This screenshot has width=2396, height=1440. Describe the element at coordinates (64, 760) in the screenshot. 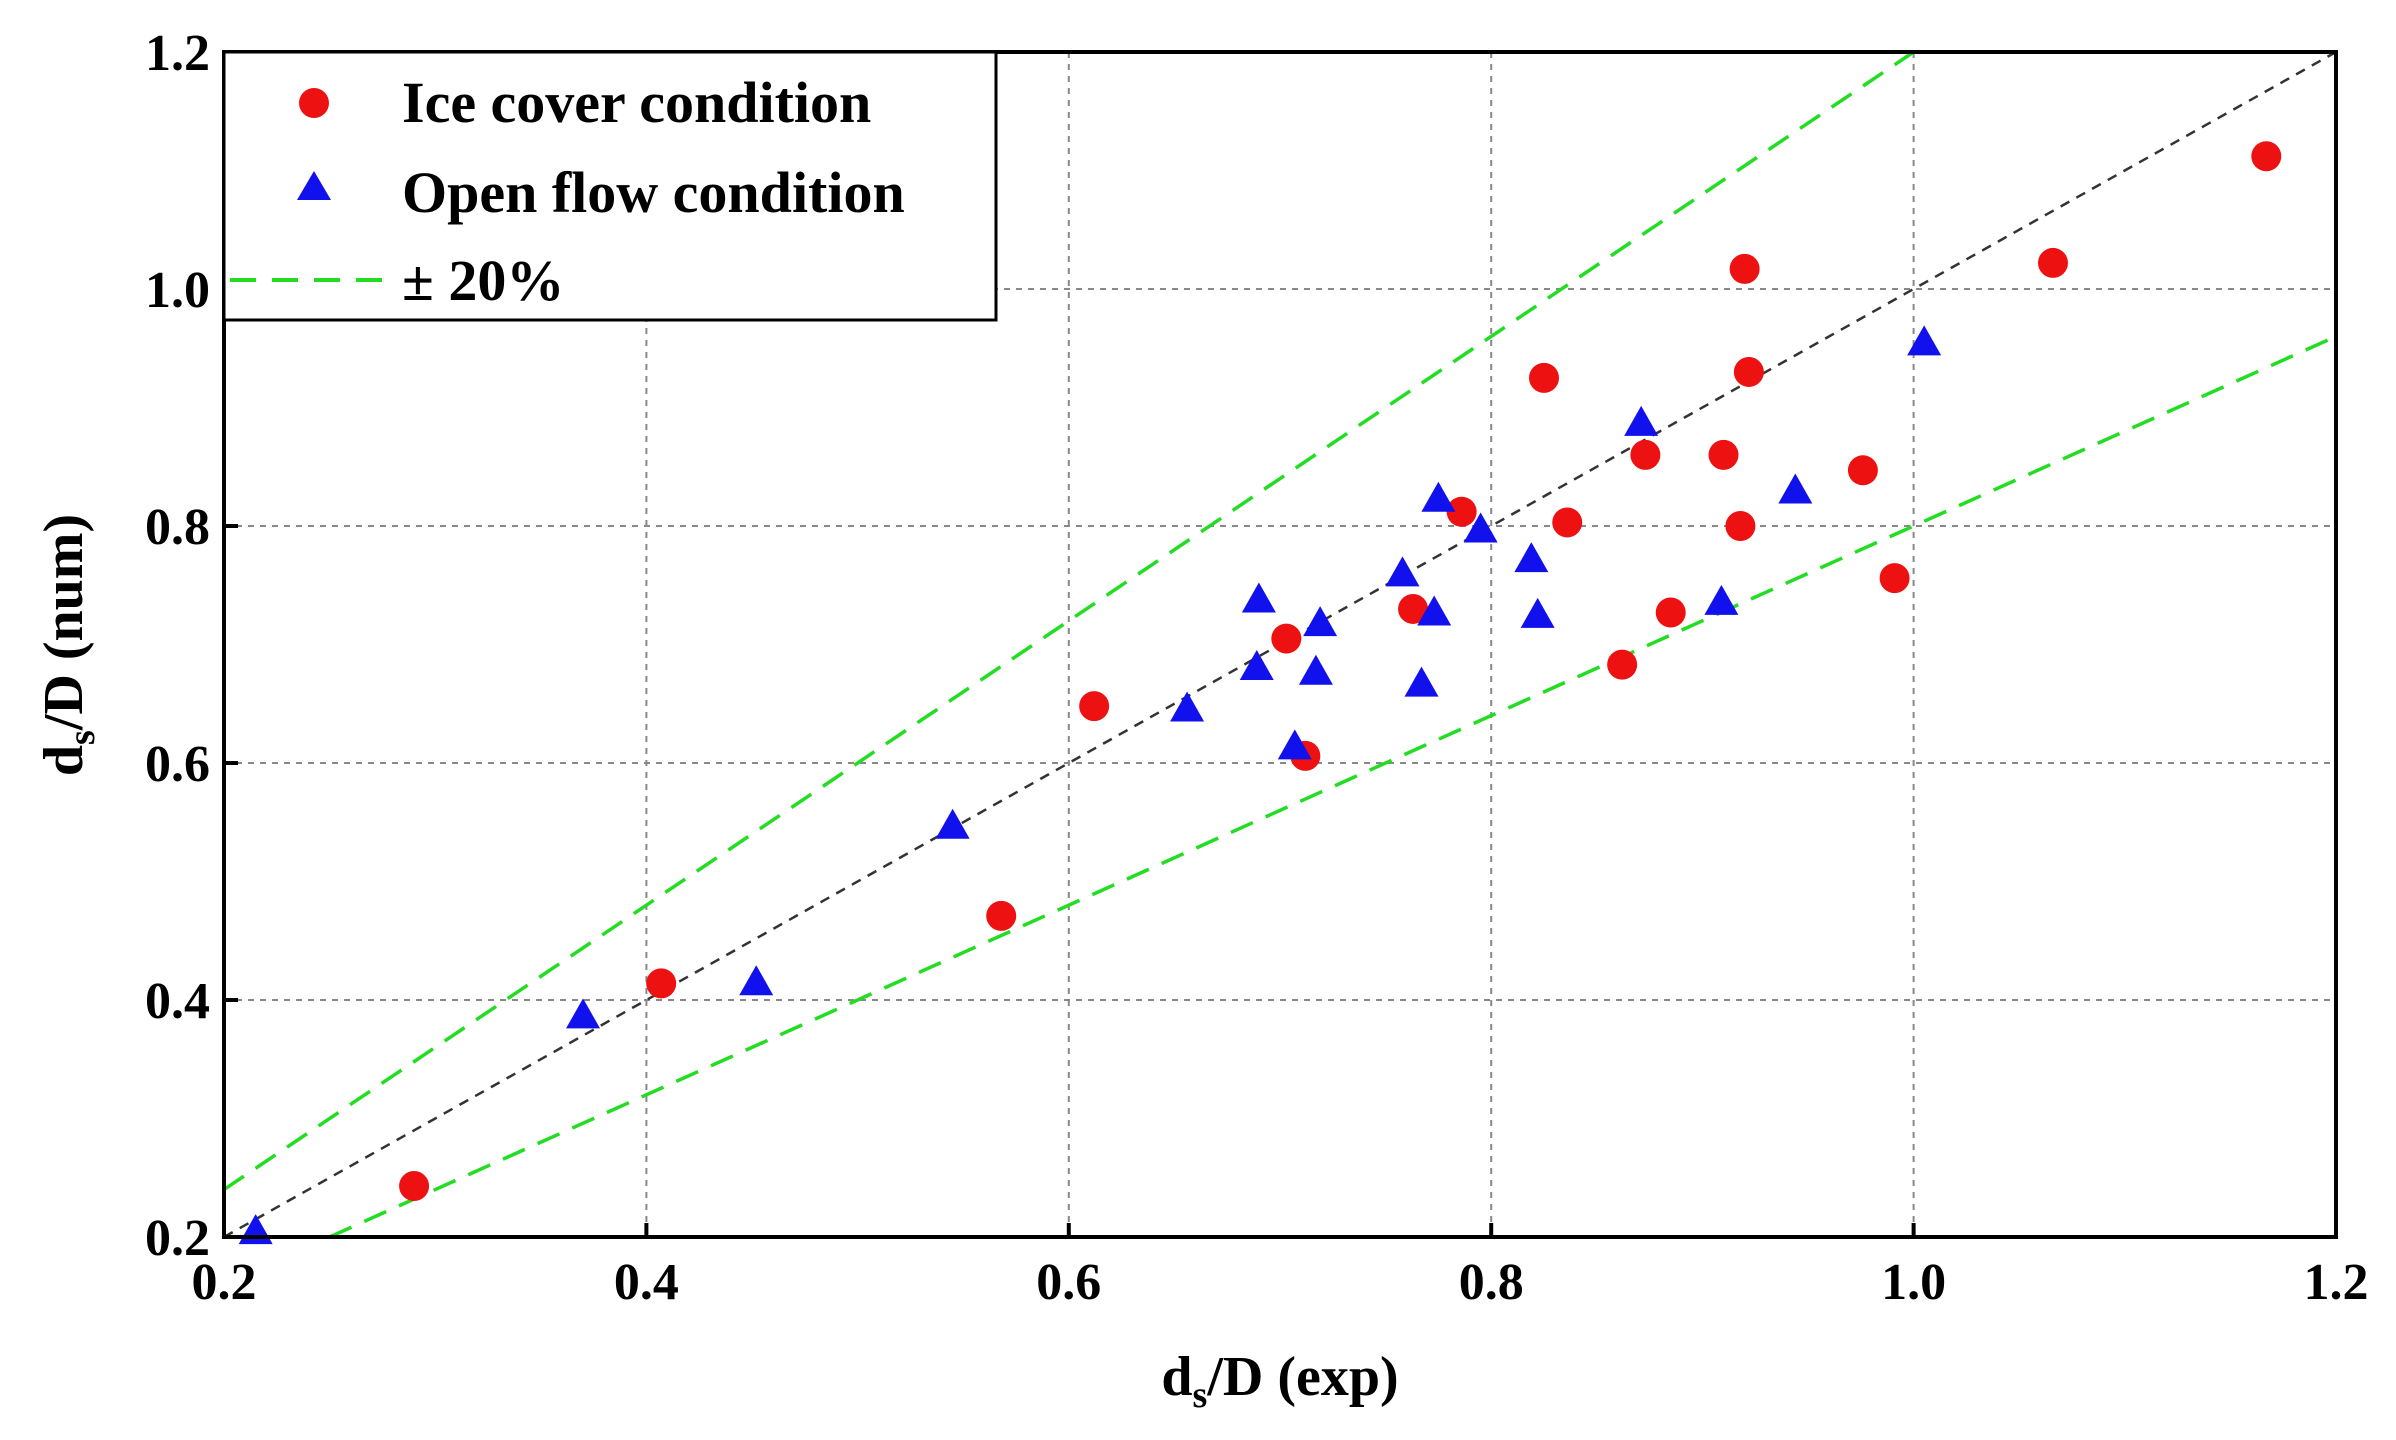

I see `y-axis-label-main: d` at that location.